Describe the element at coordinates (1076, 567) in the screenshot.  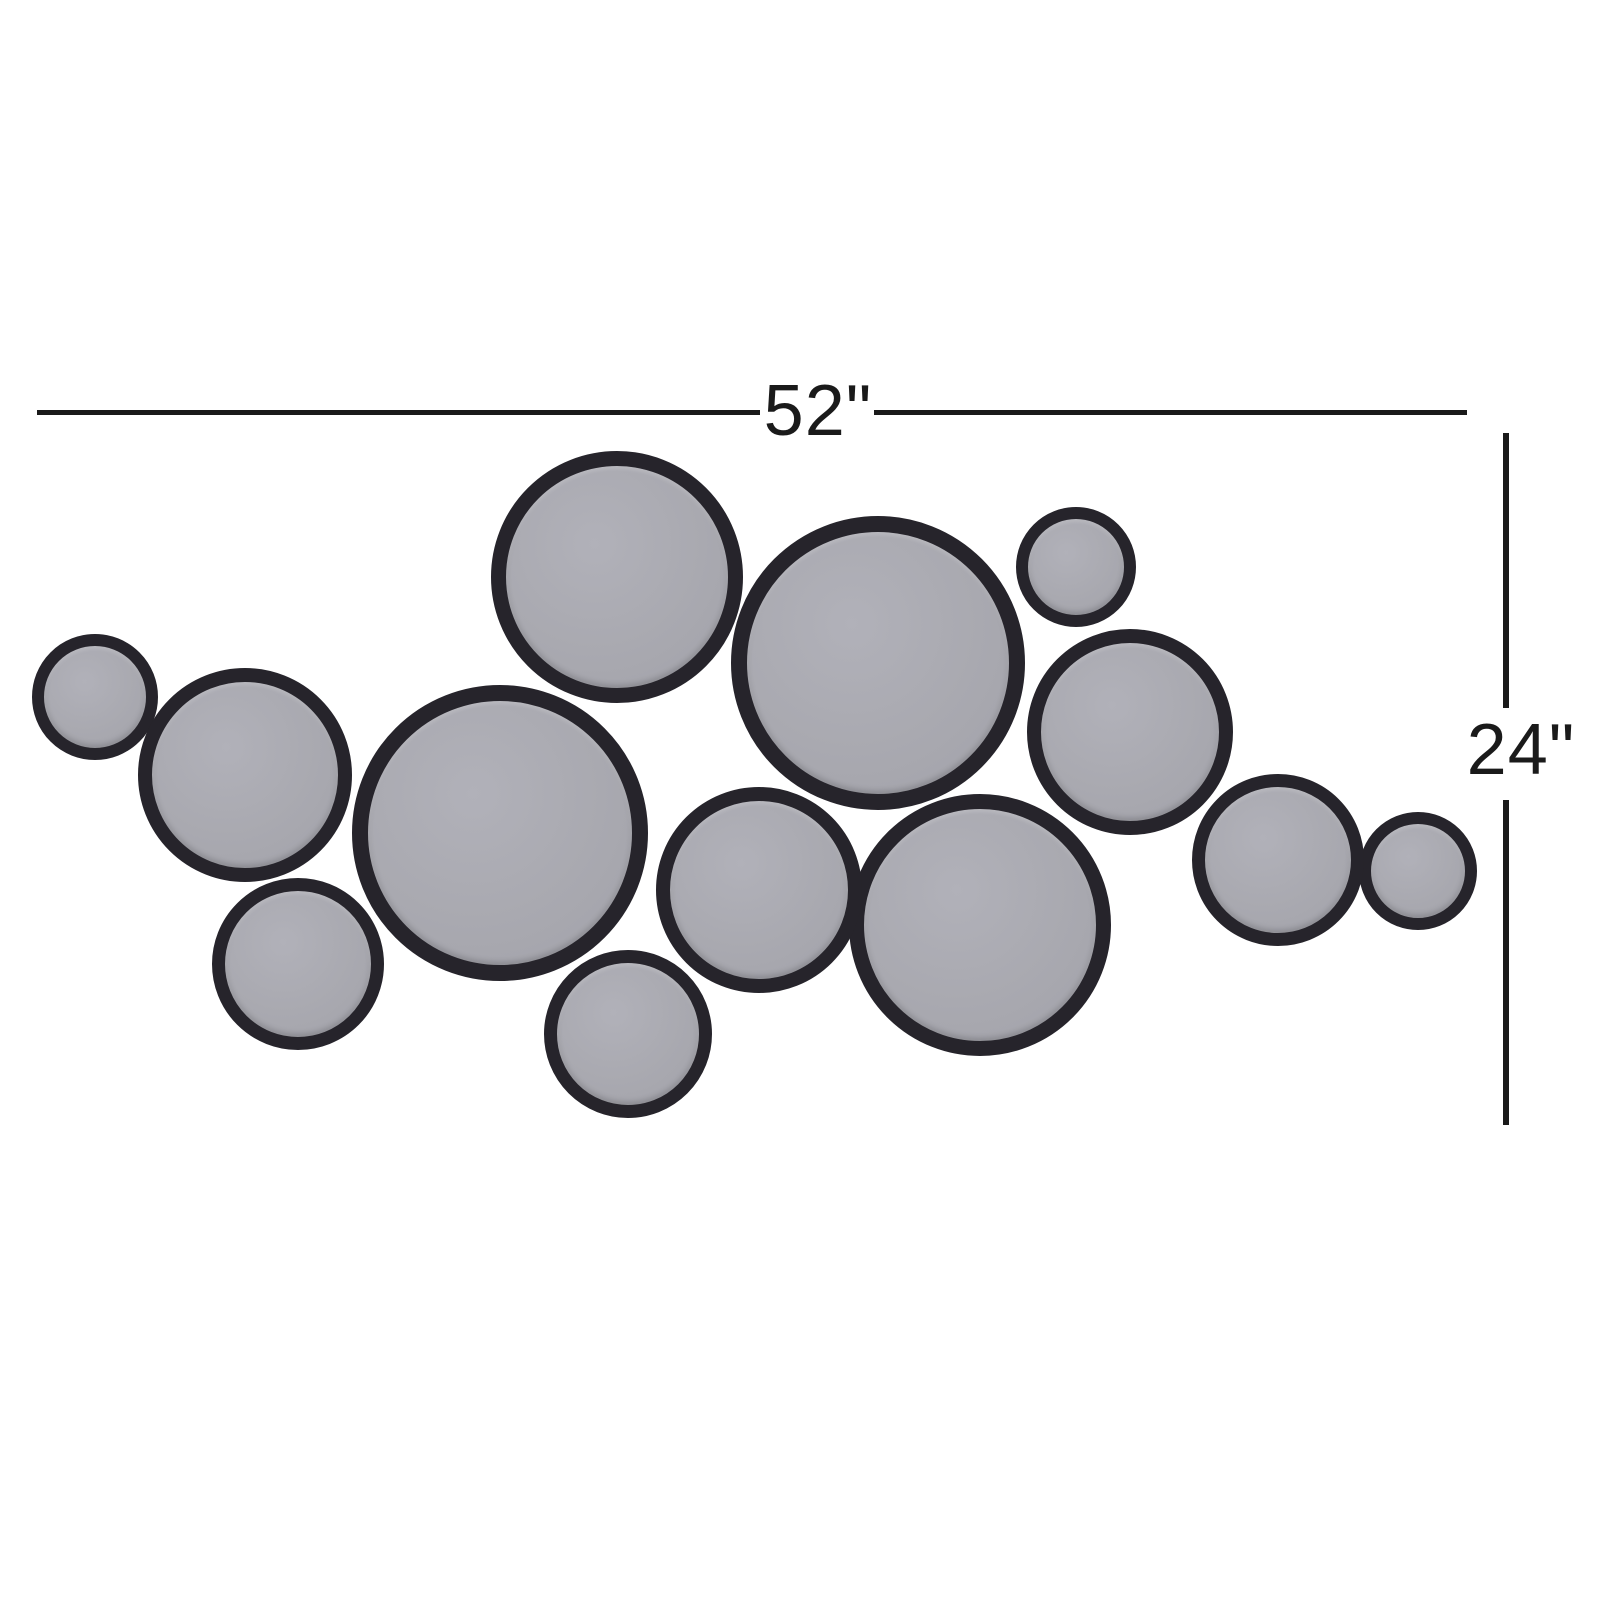
I see `mirror-circle-top-right-small` at that location.